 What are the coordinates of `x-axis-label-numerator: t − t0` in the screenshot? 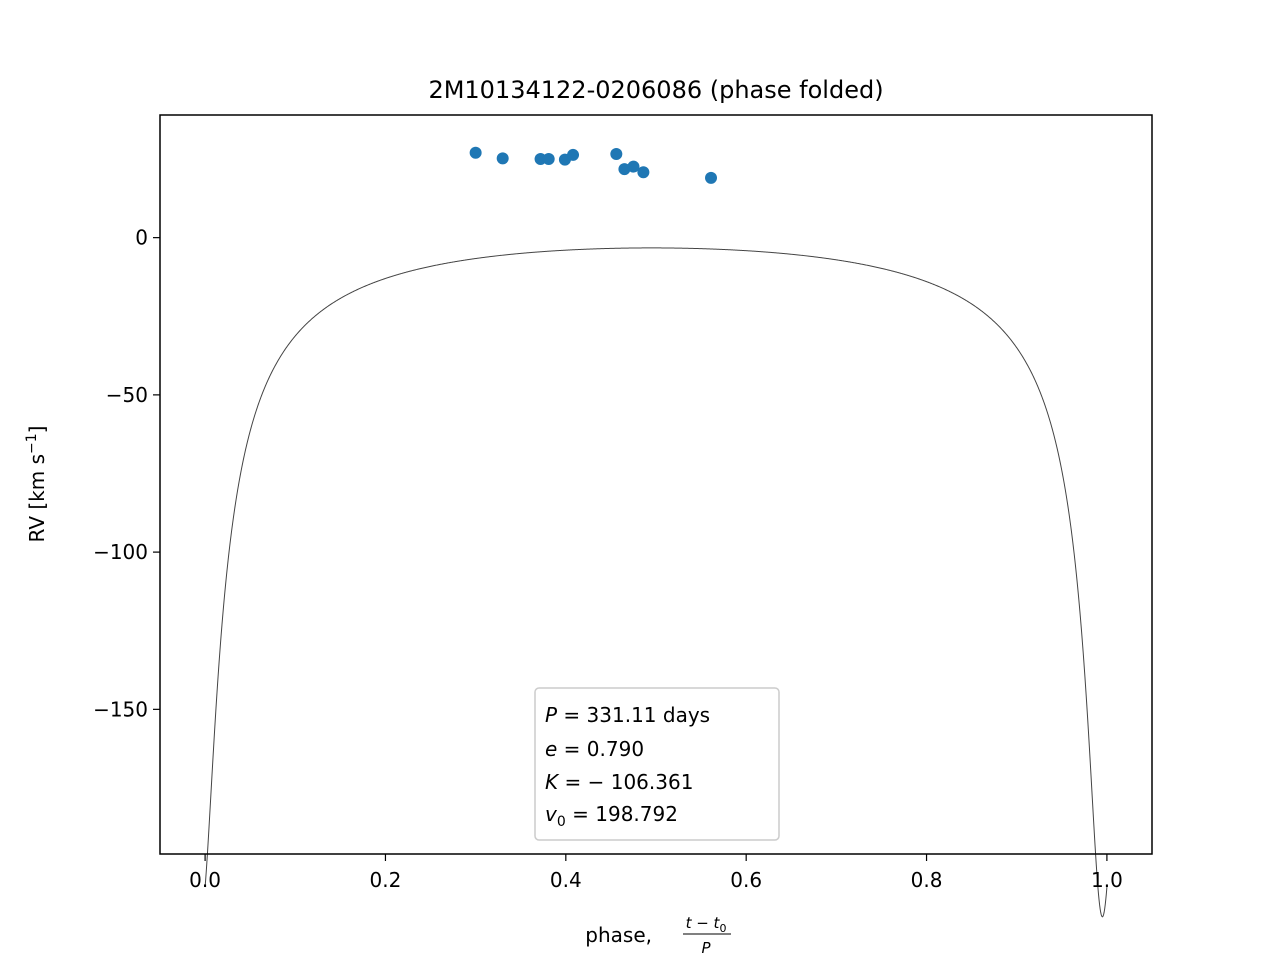 It's located at (706, 924).